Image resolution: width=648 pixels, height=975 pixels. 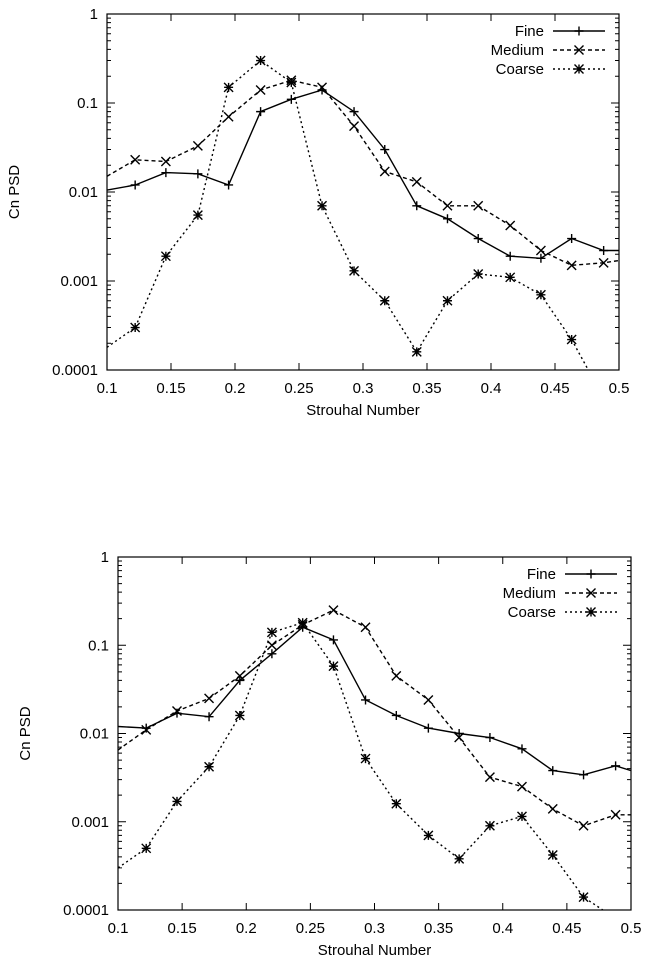 What do you see at coordinates (14, 192) in the screenshot?
I see `y-axis-label: Cn PSD` at bounding box center [14, 192].